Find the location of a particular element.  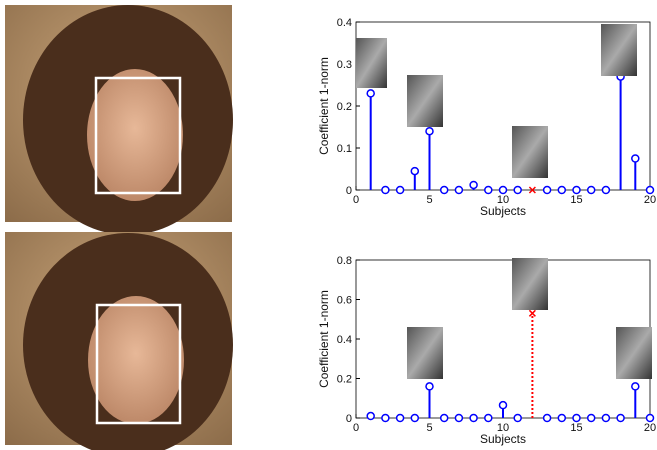

y-tick-label: 0.6 is located at coordinates (344, 301).